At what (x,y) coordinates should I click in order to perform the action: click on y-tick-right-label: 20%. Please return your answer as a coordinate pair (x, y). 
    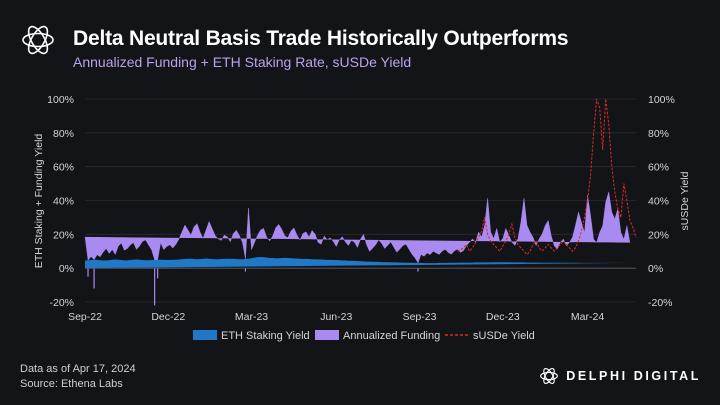
    Looking at the image, I should click on (658, 235).